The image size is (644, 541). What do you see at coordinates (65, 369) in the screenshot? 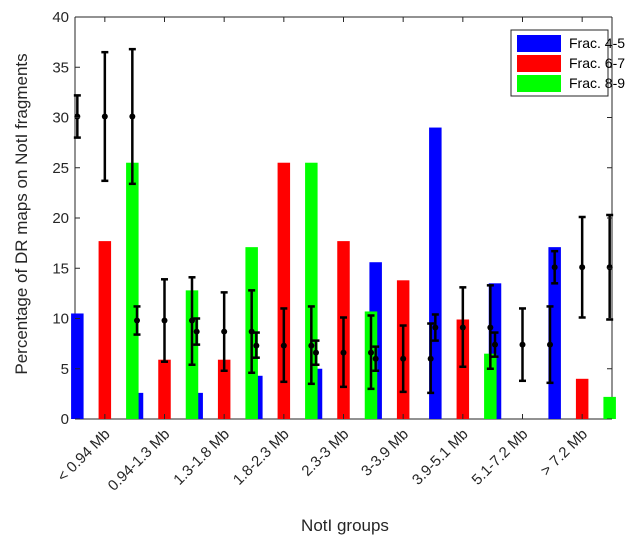
I see `y-tick-label-2: 5` at bounding box center [65, 369].